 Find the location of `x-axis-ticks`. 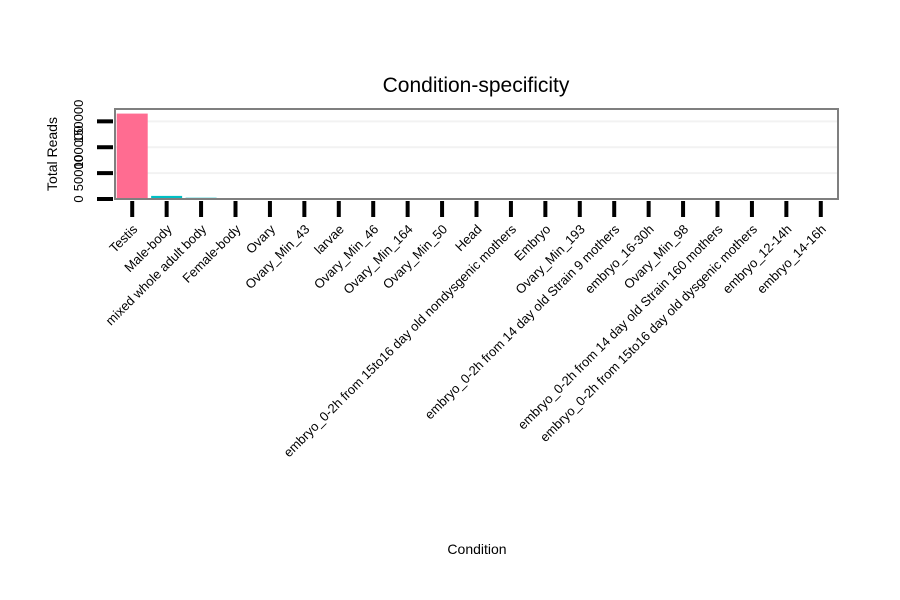

x-axis-ticks is located at coordinates (476, 209).